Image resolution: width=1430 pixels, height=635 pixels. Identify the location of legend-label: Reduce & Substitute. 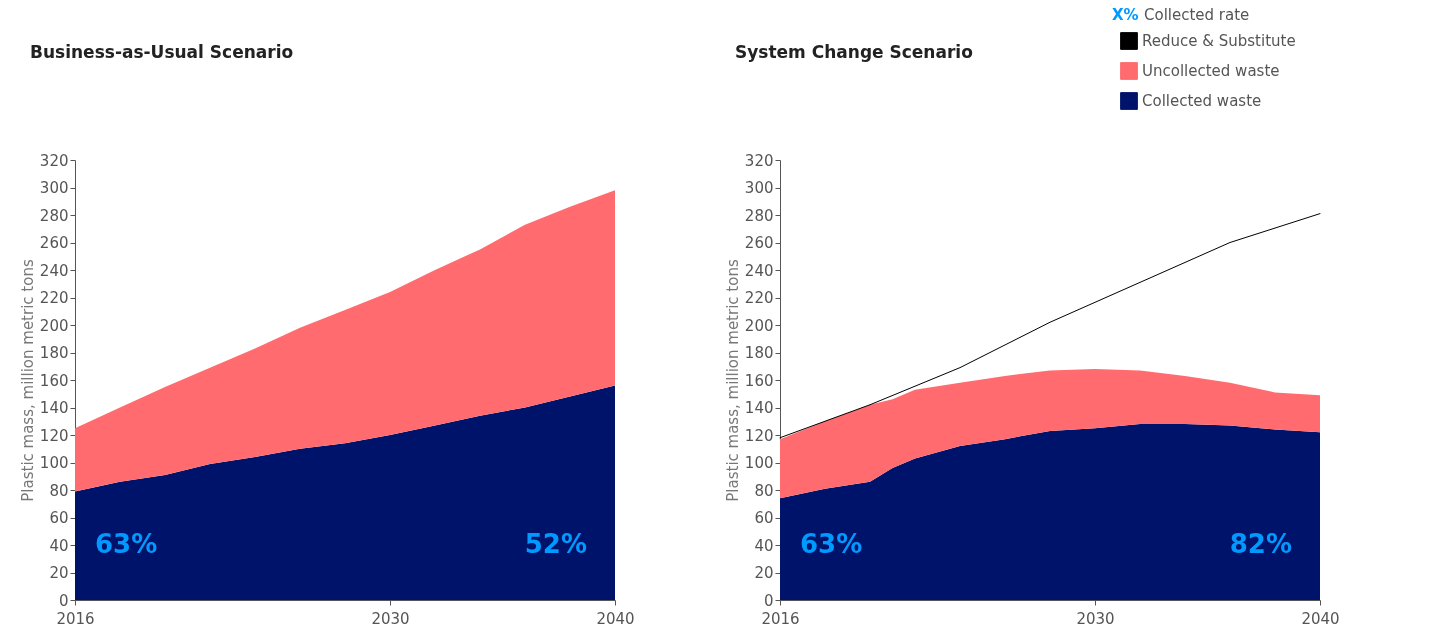
(1219, 41).